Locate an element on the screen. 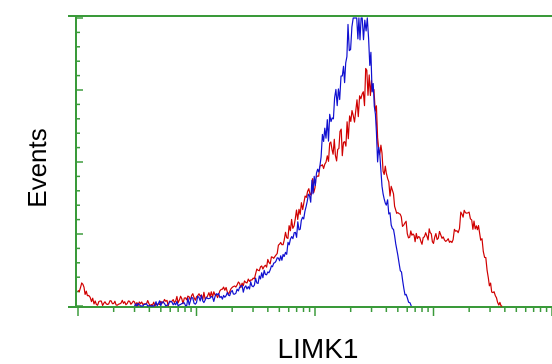  y-axis-ticks is located at coordinates (79, 162).